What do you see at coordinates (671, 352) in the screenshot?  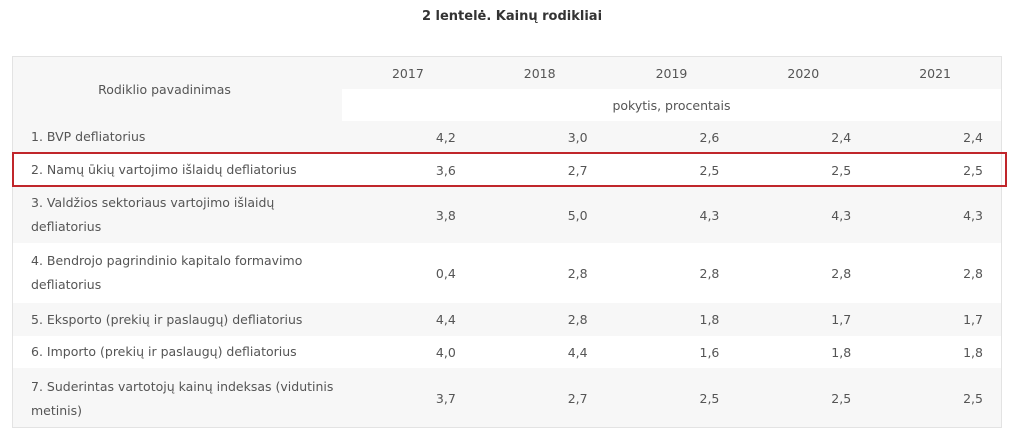 I see `value-cell: 1,6` at bounding box center [671, 352].